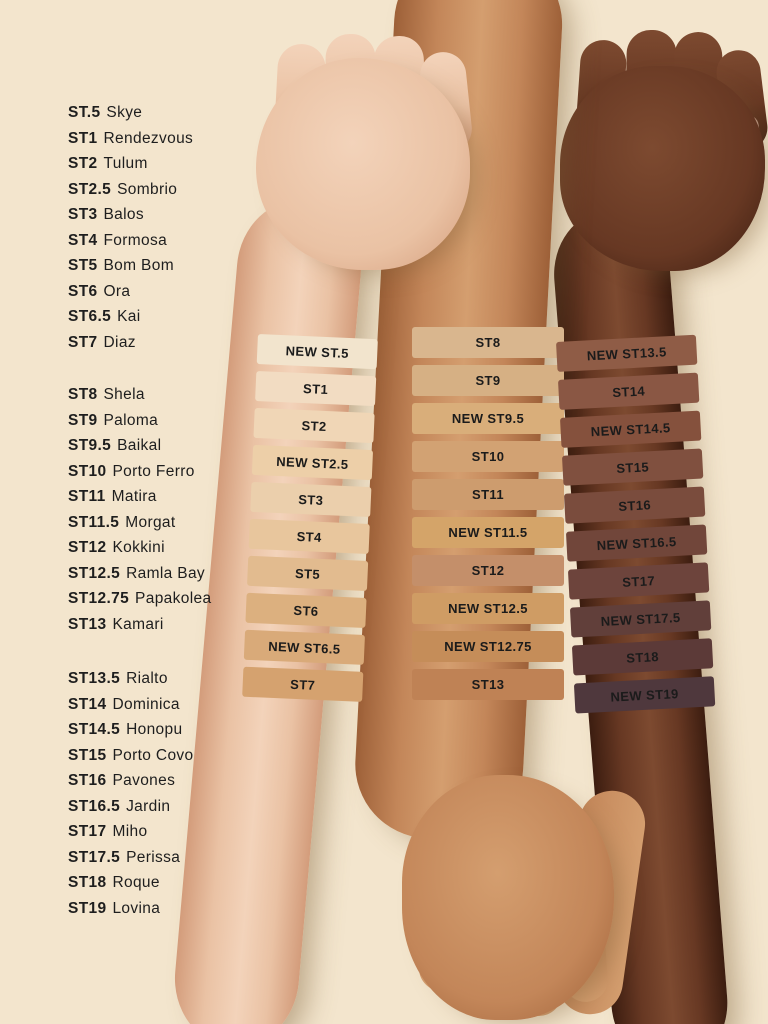 This screenshot has height=1024, width=768. I want to click on swatch-label: NEW ST.5, so click(317, 351).